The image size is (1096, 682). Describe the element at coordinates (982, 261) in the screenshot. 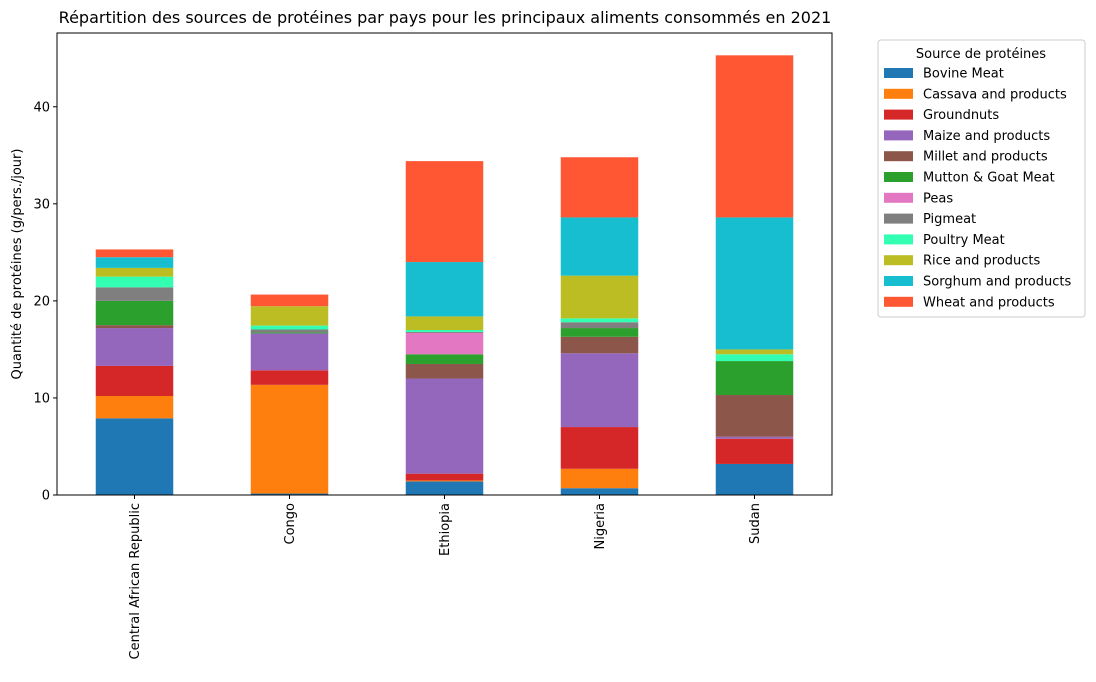

I see `legend-label-9: Rice and products` at that location.